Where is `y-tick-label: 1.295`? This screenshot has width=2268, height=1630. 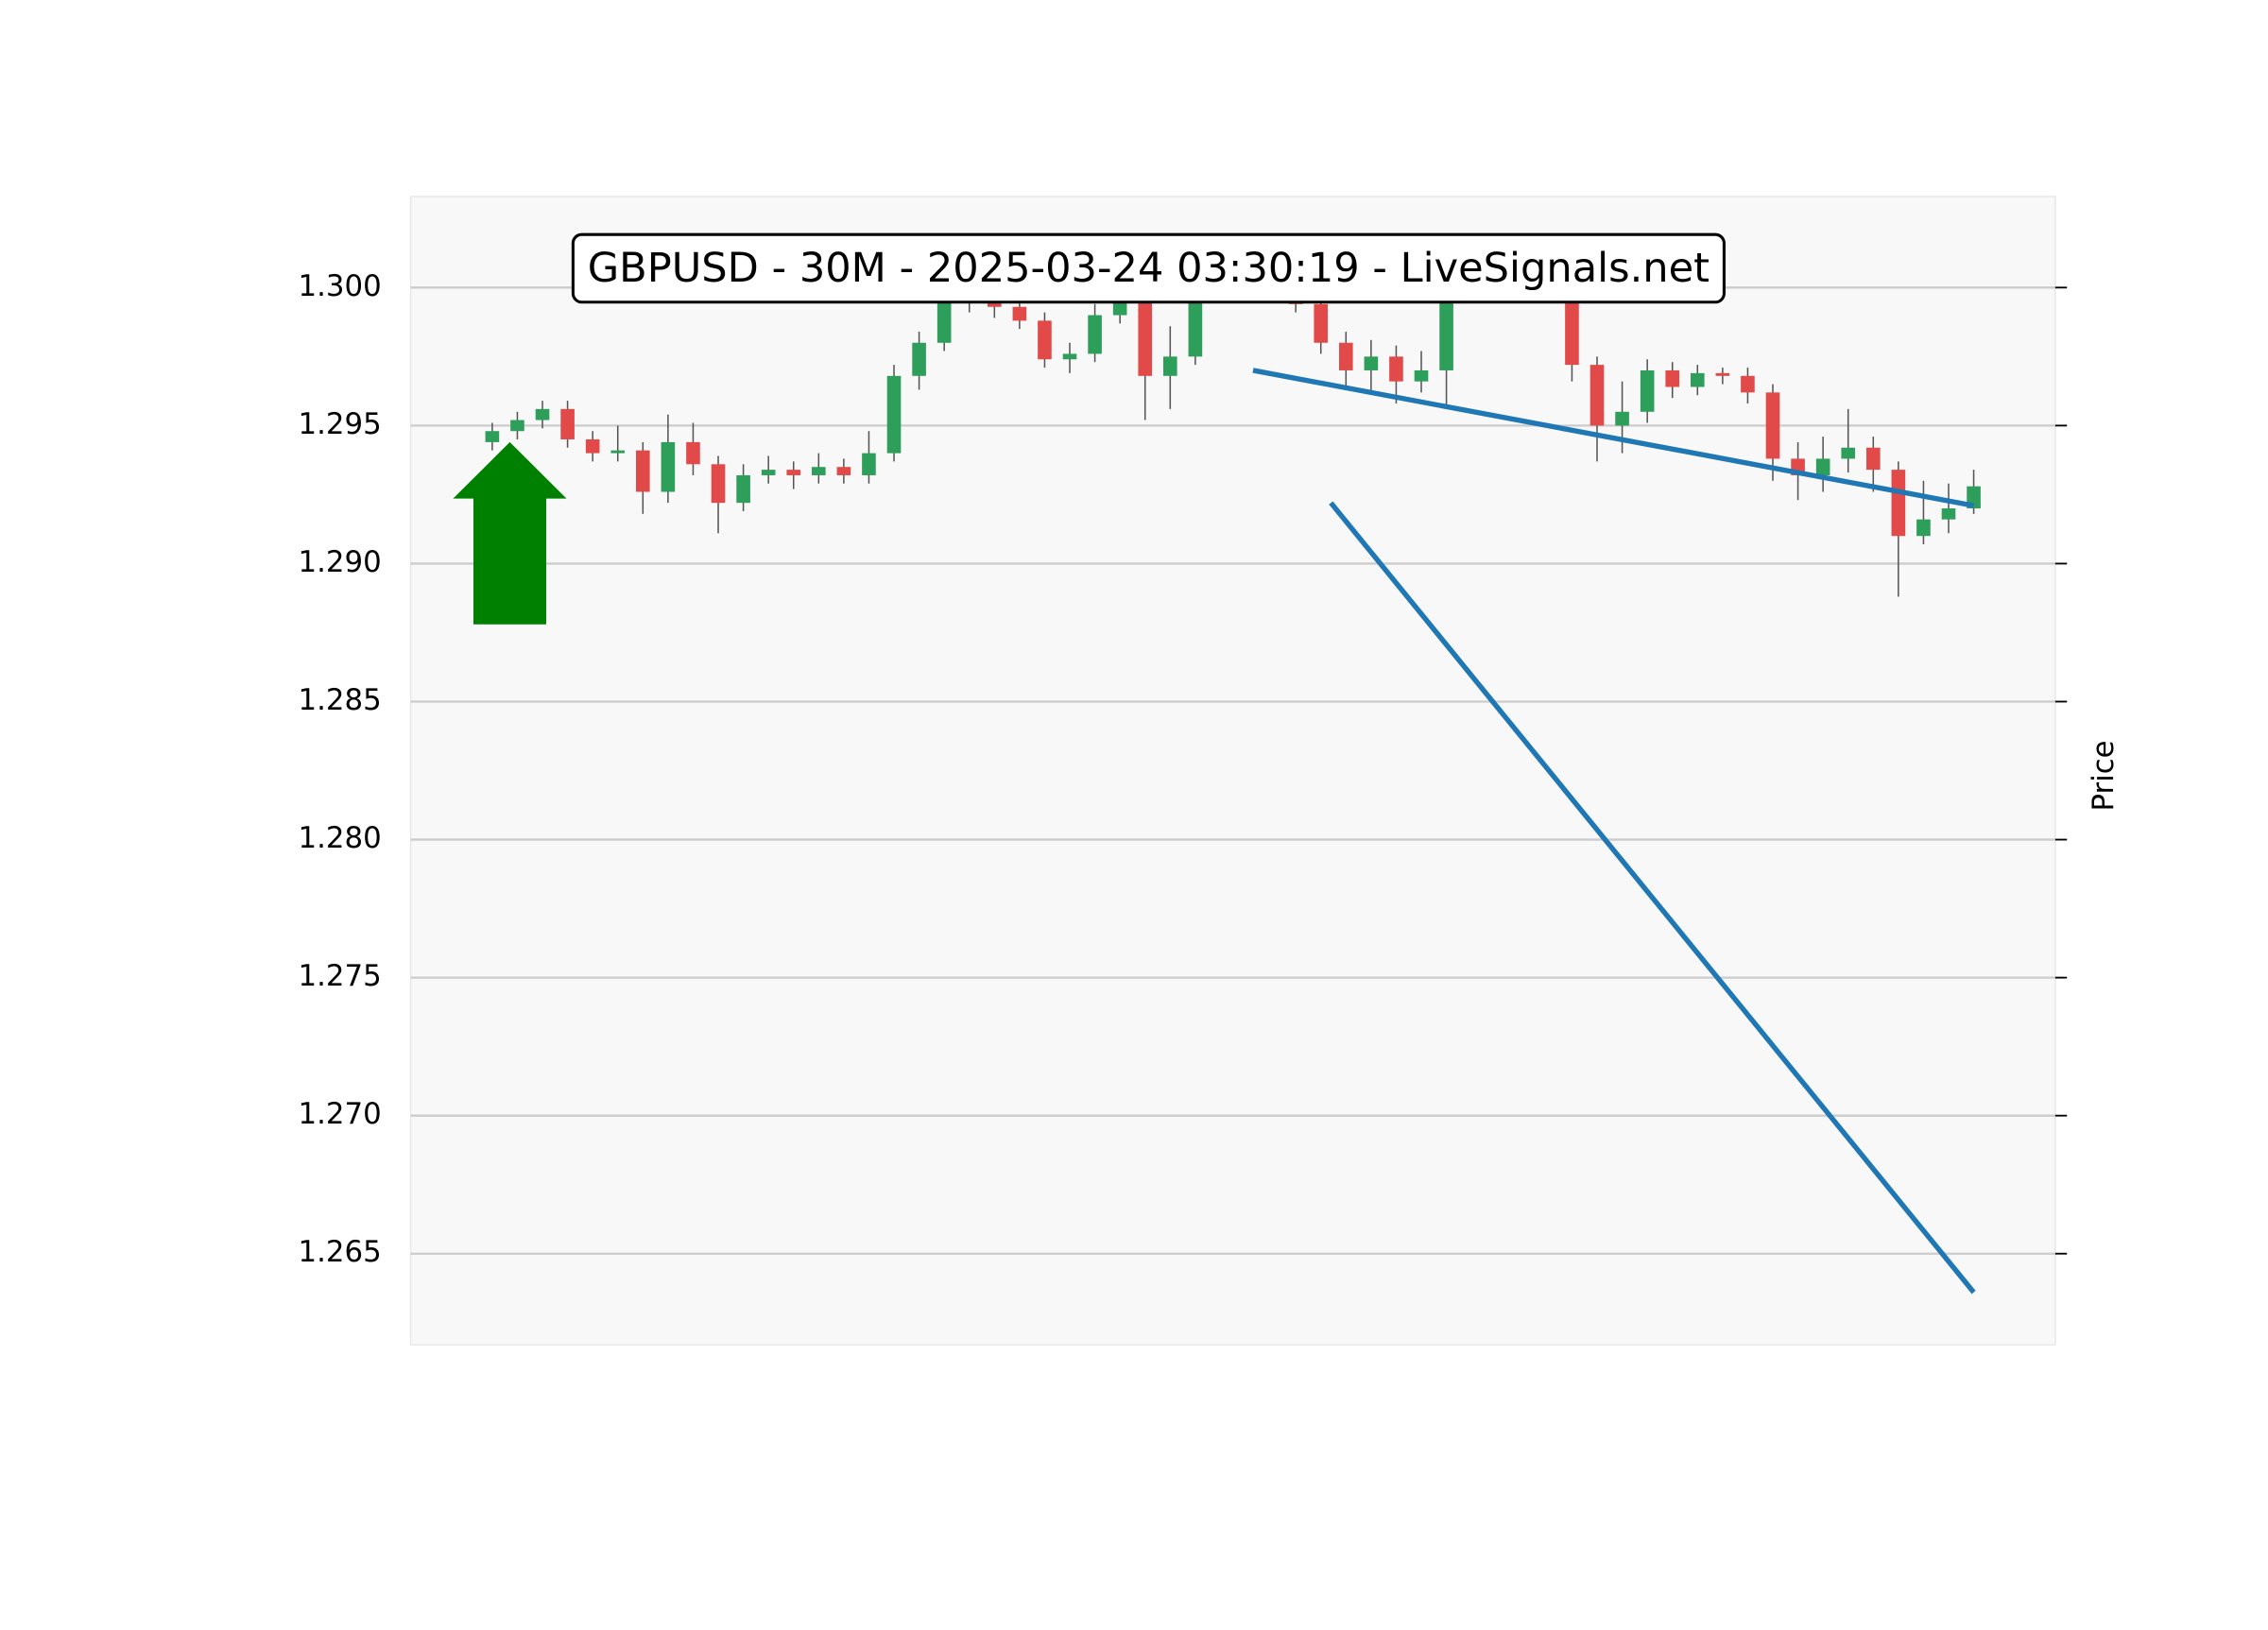
y-tick-label: 1.295 is located at coordinates (340, 424).